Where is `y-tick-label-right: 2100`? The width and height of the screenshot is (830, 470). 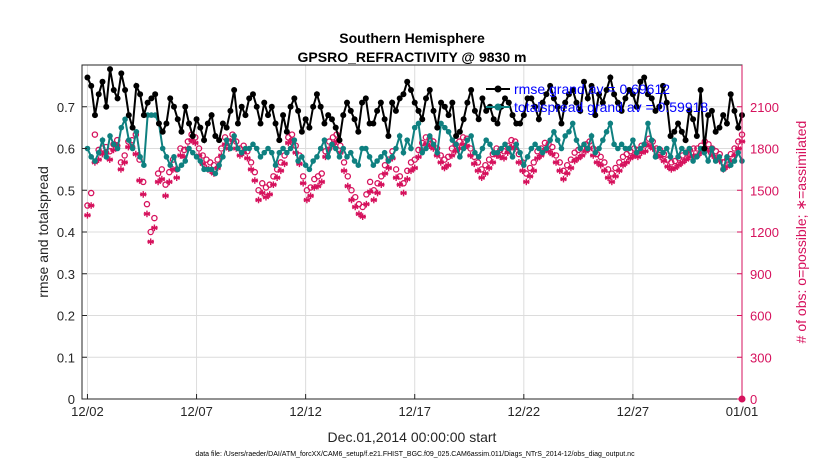 y-tick-label-right: 2100 is located at coordinates (764, 107).